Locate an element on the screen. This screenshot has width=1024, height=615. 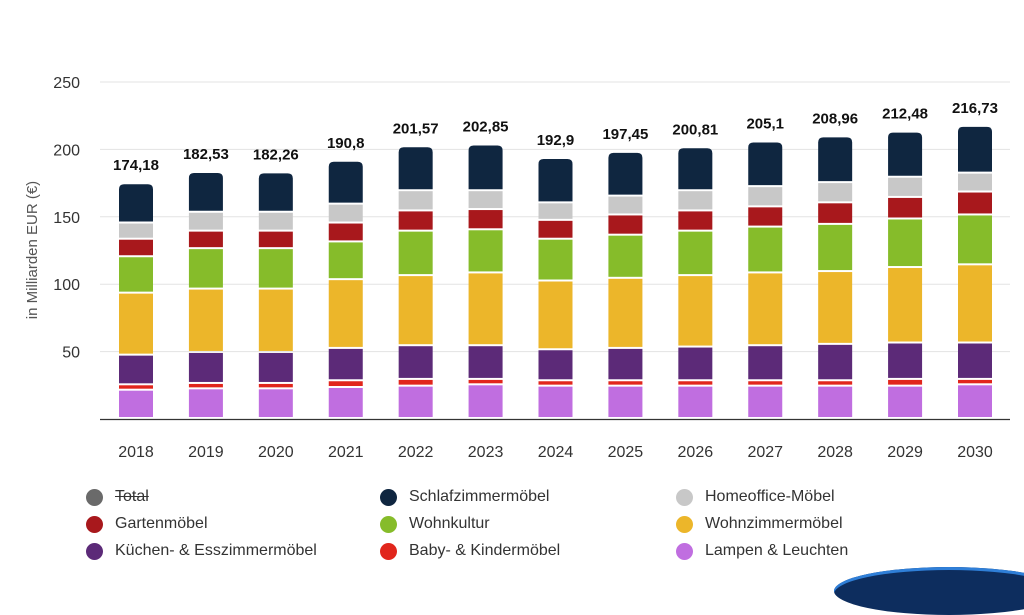
y-tick-label: 200 is located at coordinates (66, 150).